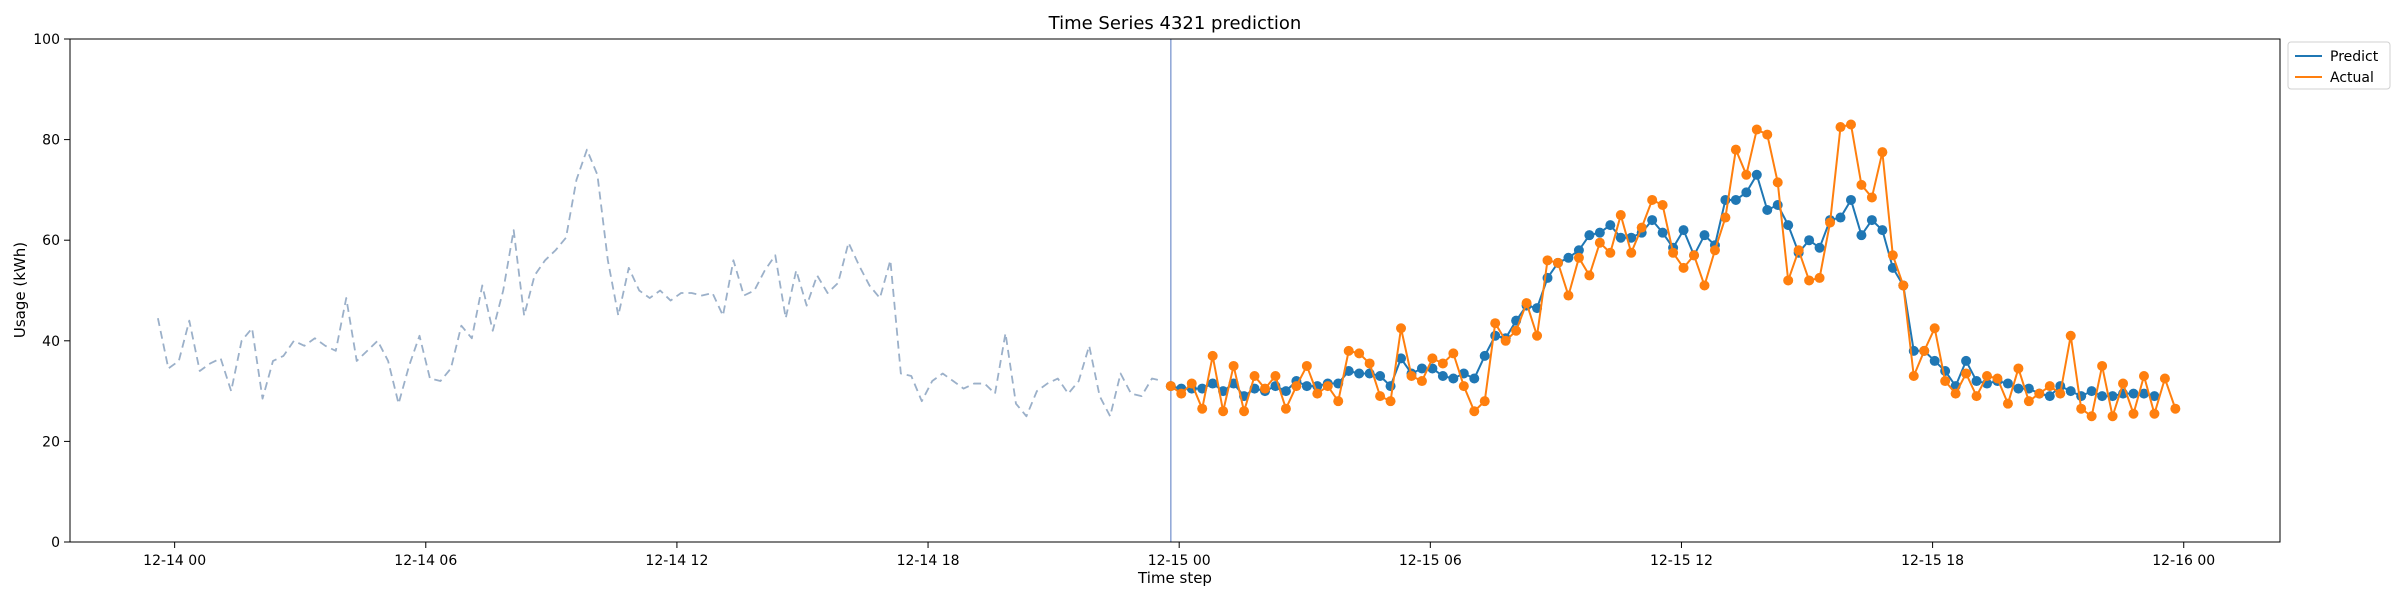  Describe the element at coordinates (676, 561) in the screenshot. I see `x-tick-label: 12-14 12` at that location.